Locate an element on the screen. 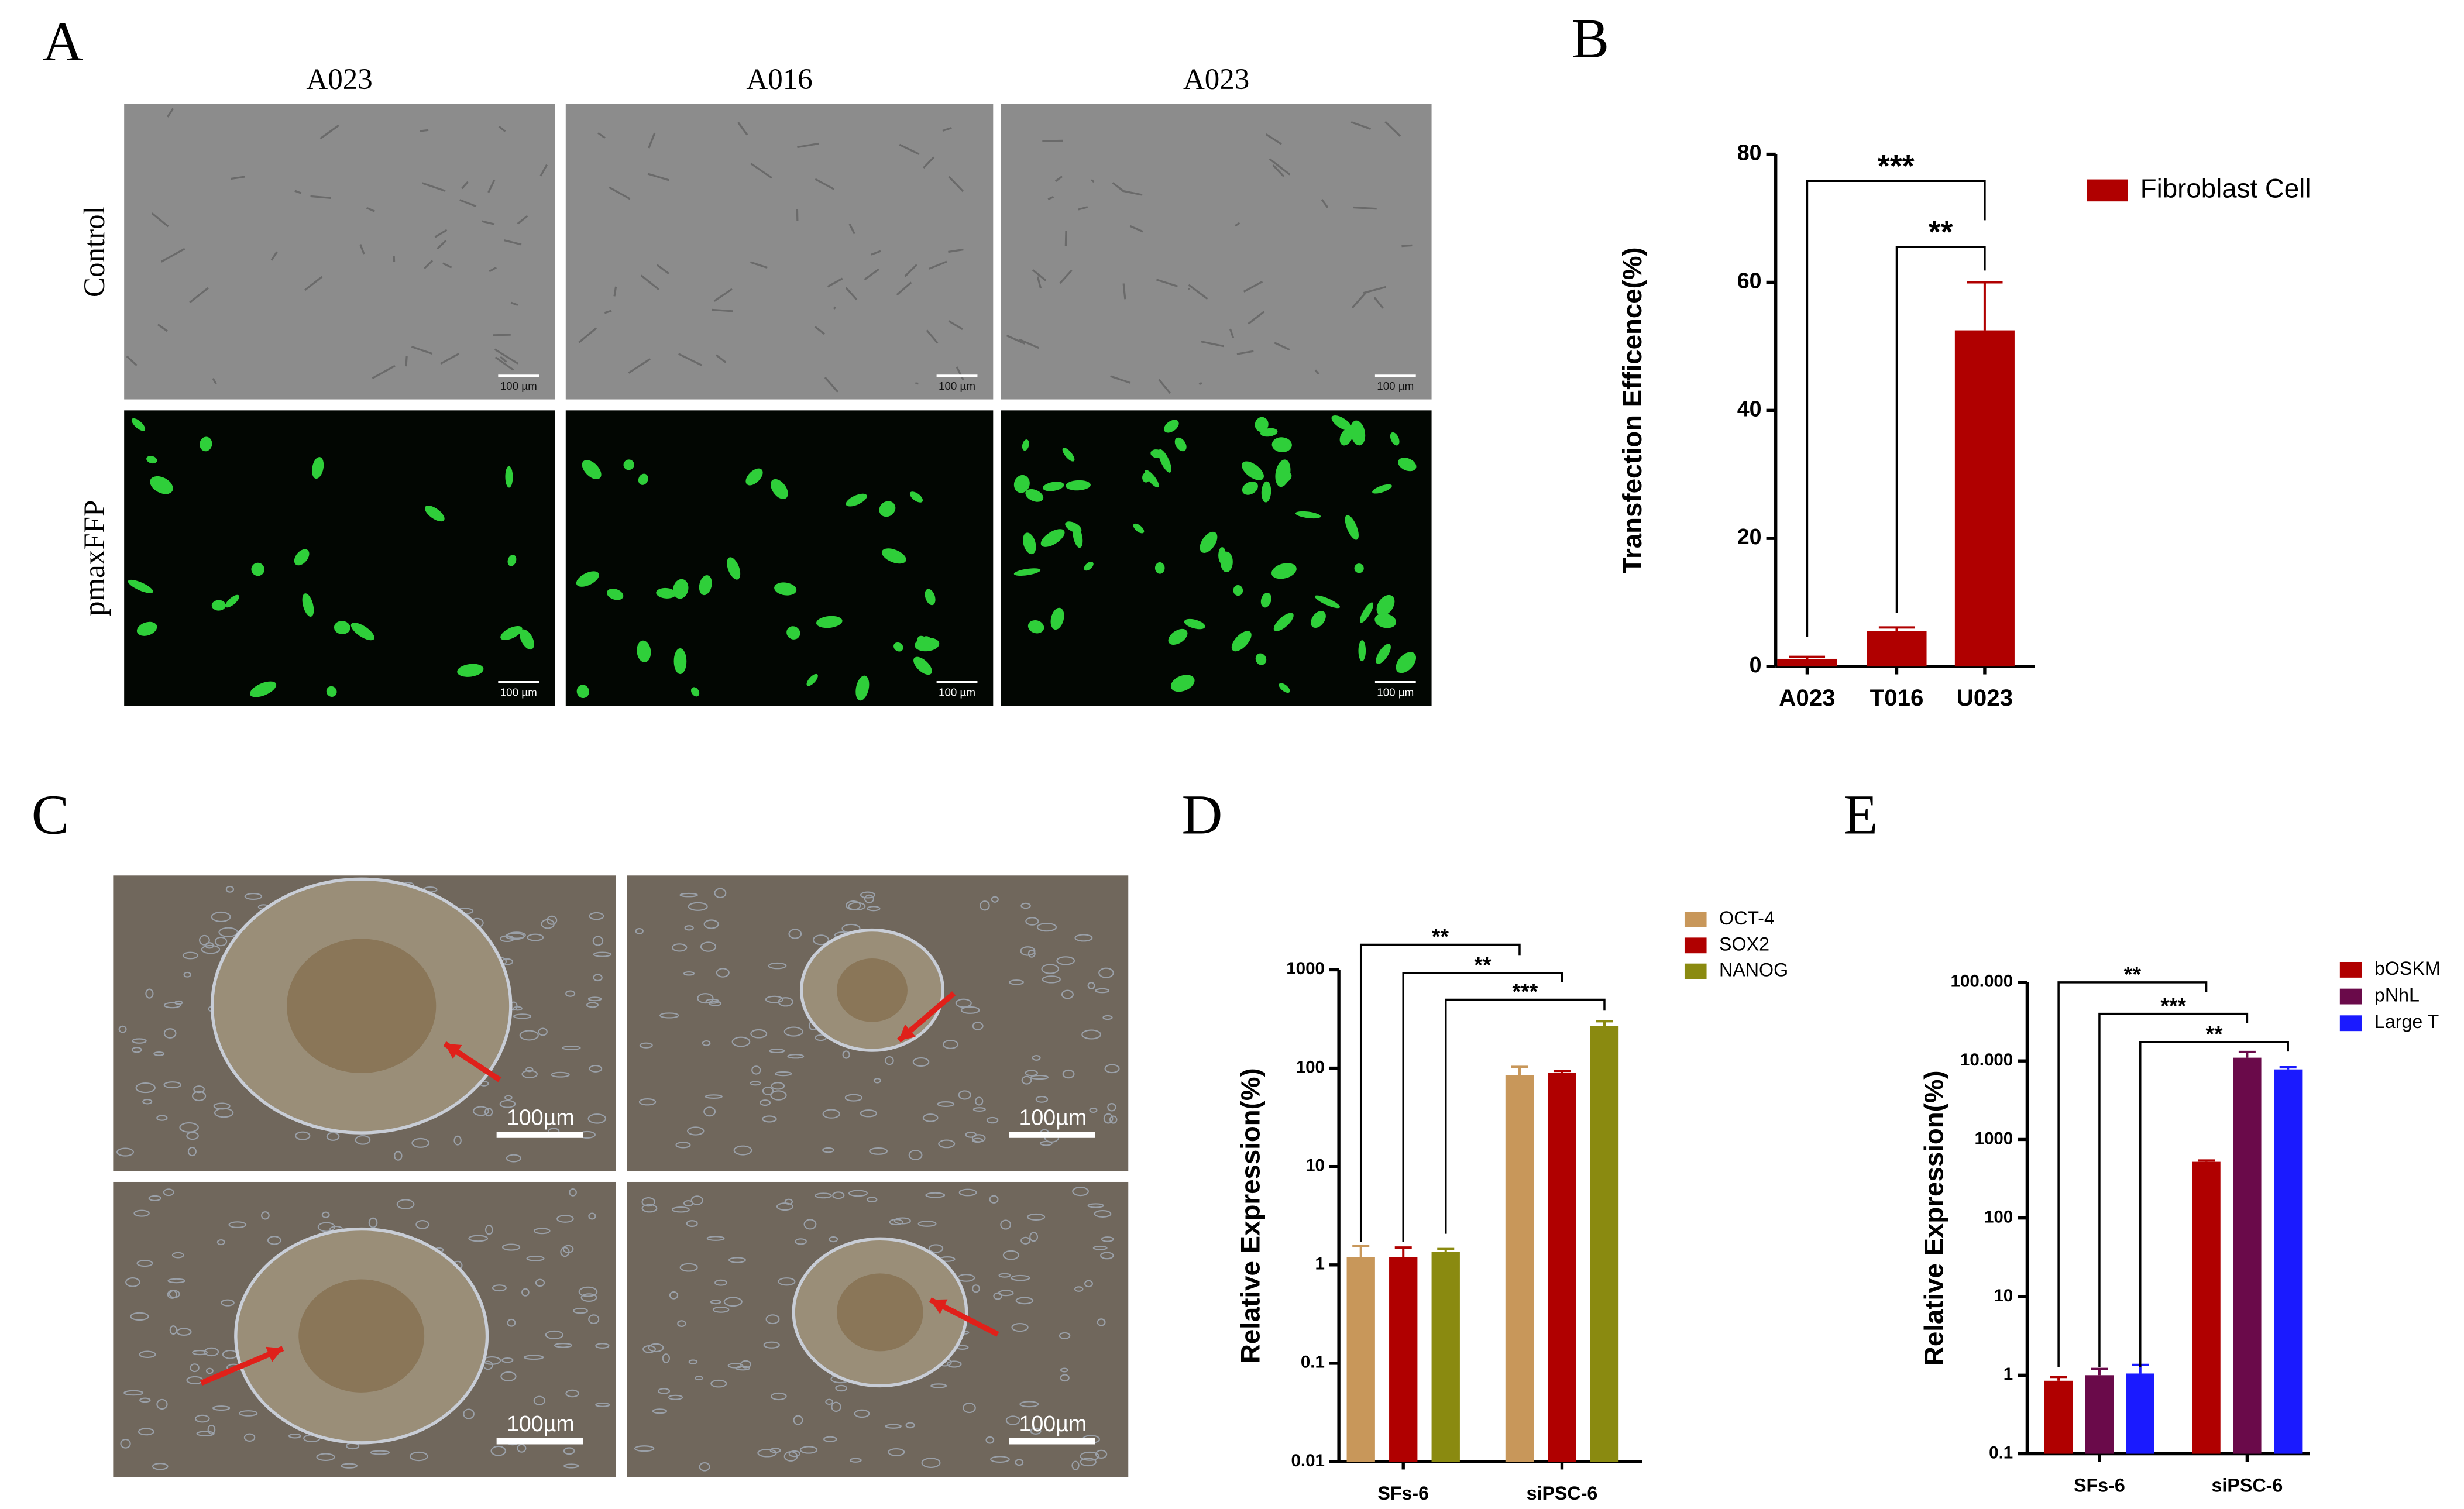 Image resolution: width=2464 pixels, height=1509 pixels. legend-swatch is located at coordinates (2107, 190).